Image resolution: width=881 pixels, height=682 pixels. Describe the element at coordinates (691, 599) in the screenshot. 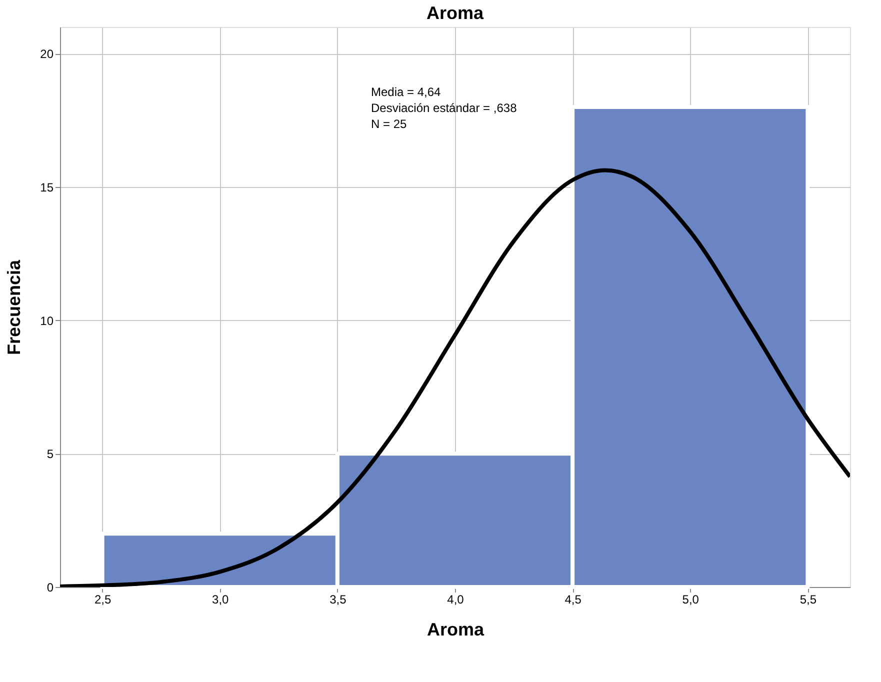

I see `x-tick-label: 5,0` at that location.